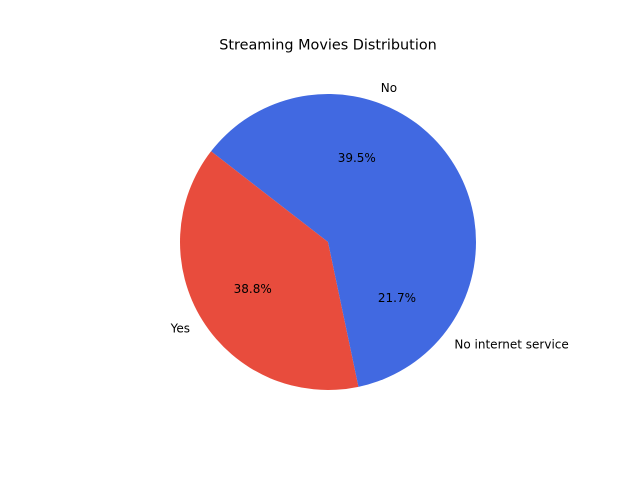  What do you see at coordinates (253, 289) in the screenshot?
I see `slice-percent-yes: 38.8%` at bounding box center [253, 289].